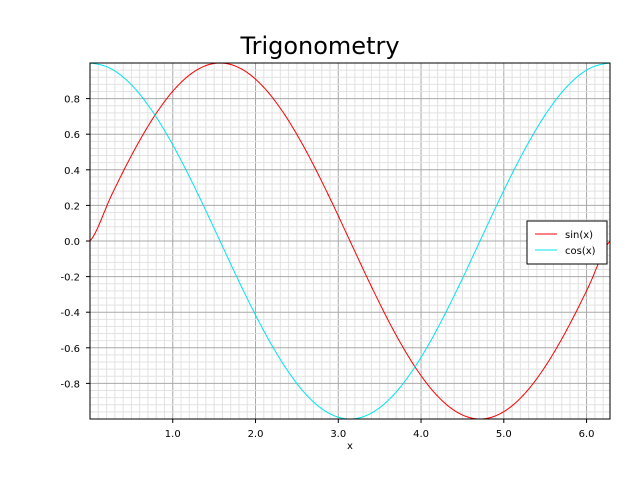 The image size is (640, 480). What do you see at coordinates (70, 349) in the screenshot?
I see `y-tick-label: -0.6` at bounding box center [70, 349].